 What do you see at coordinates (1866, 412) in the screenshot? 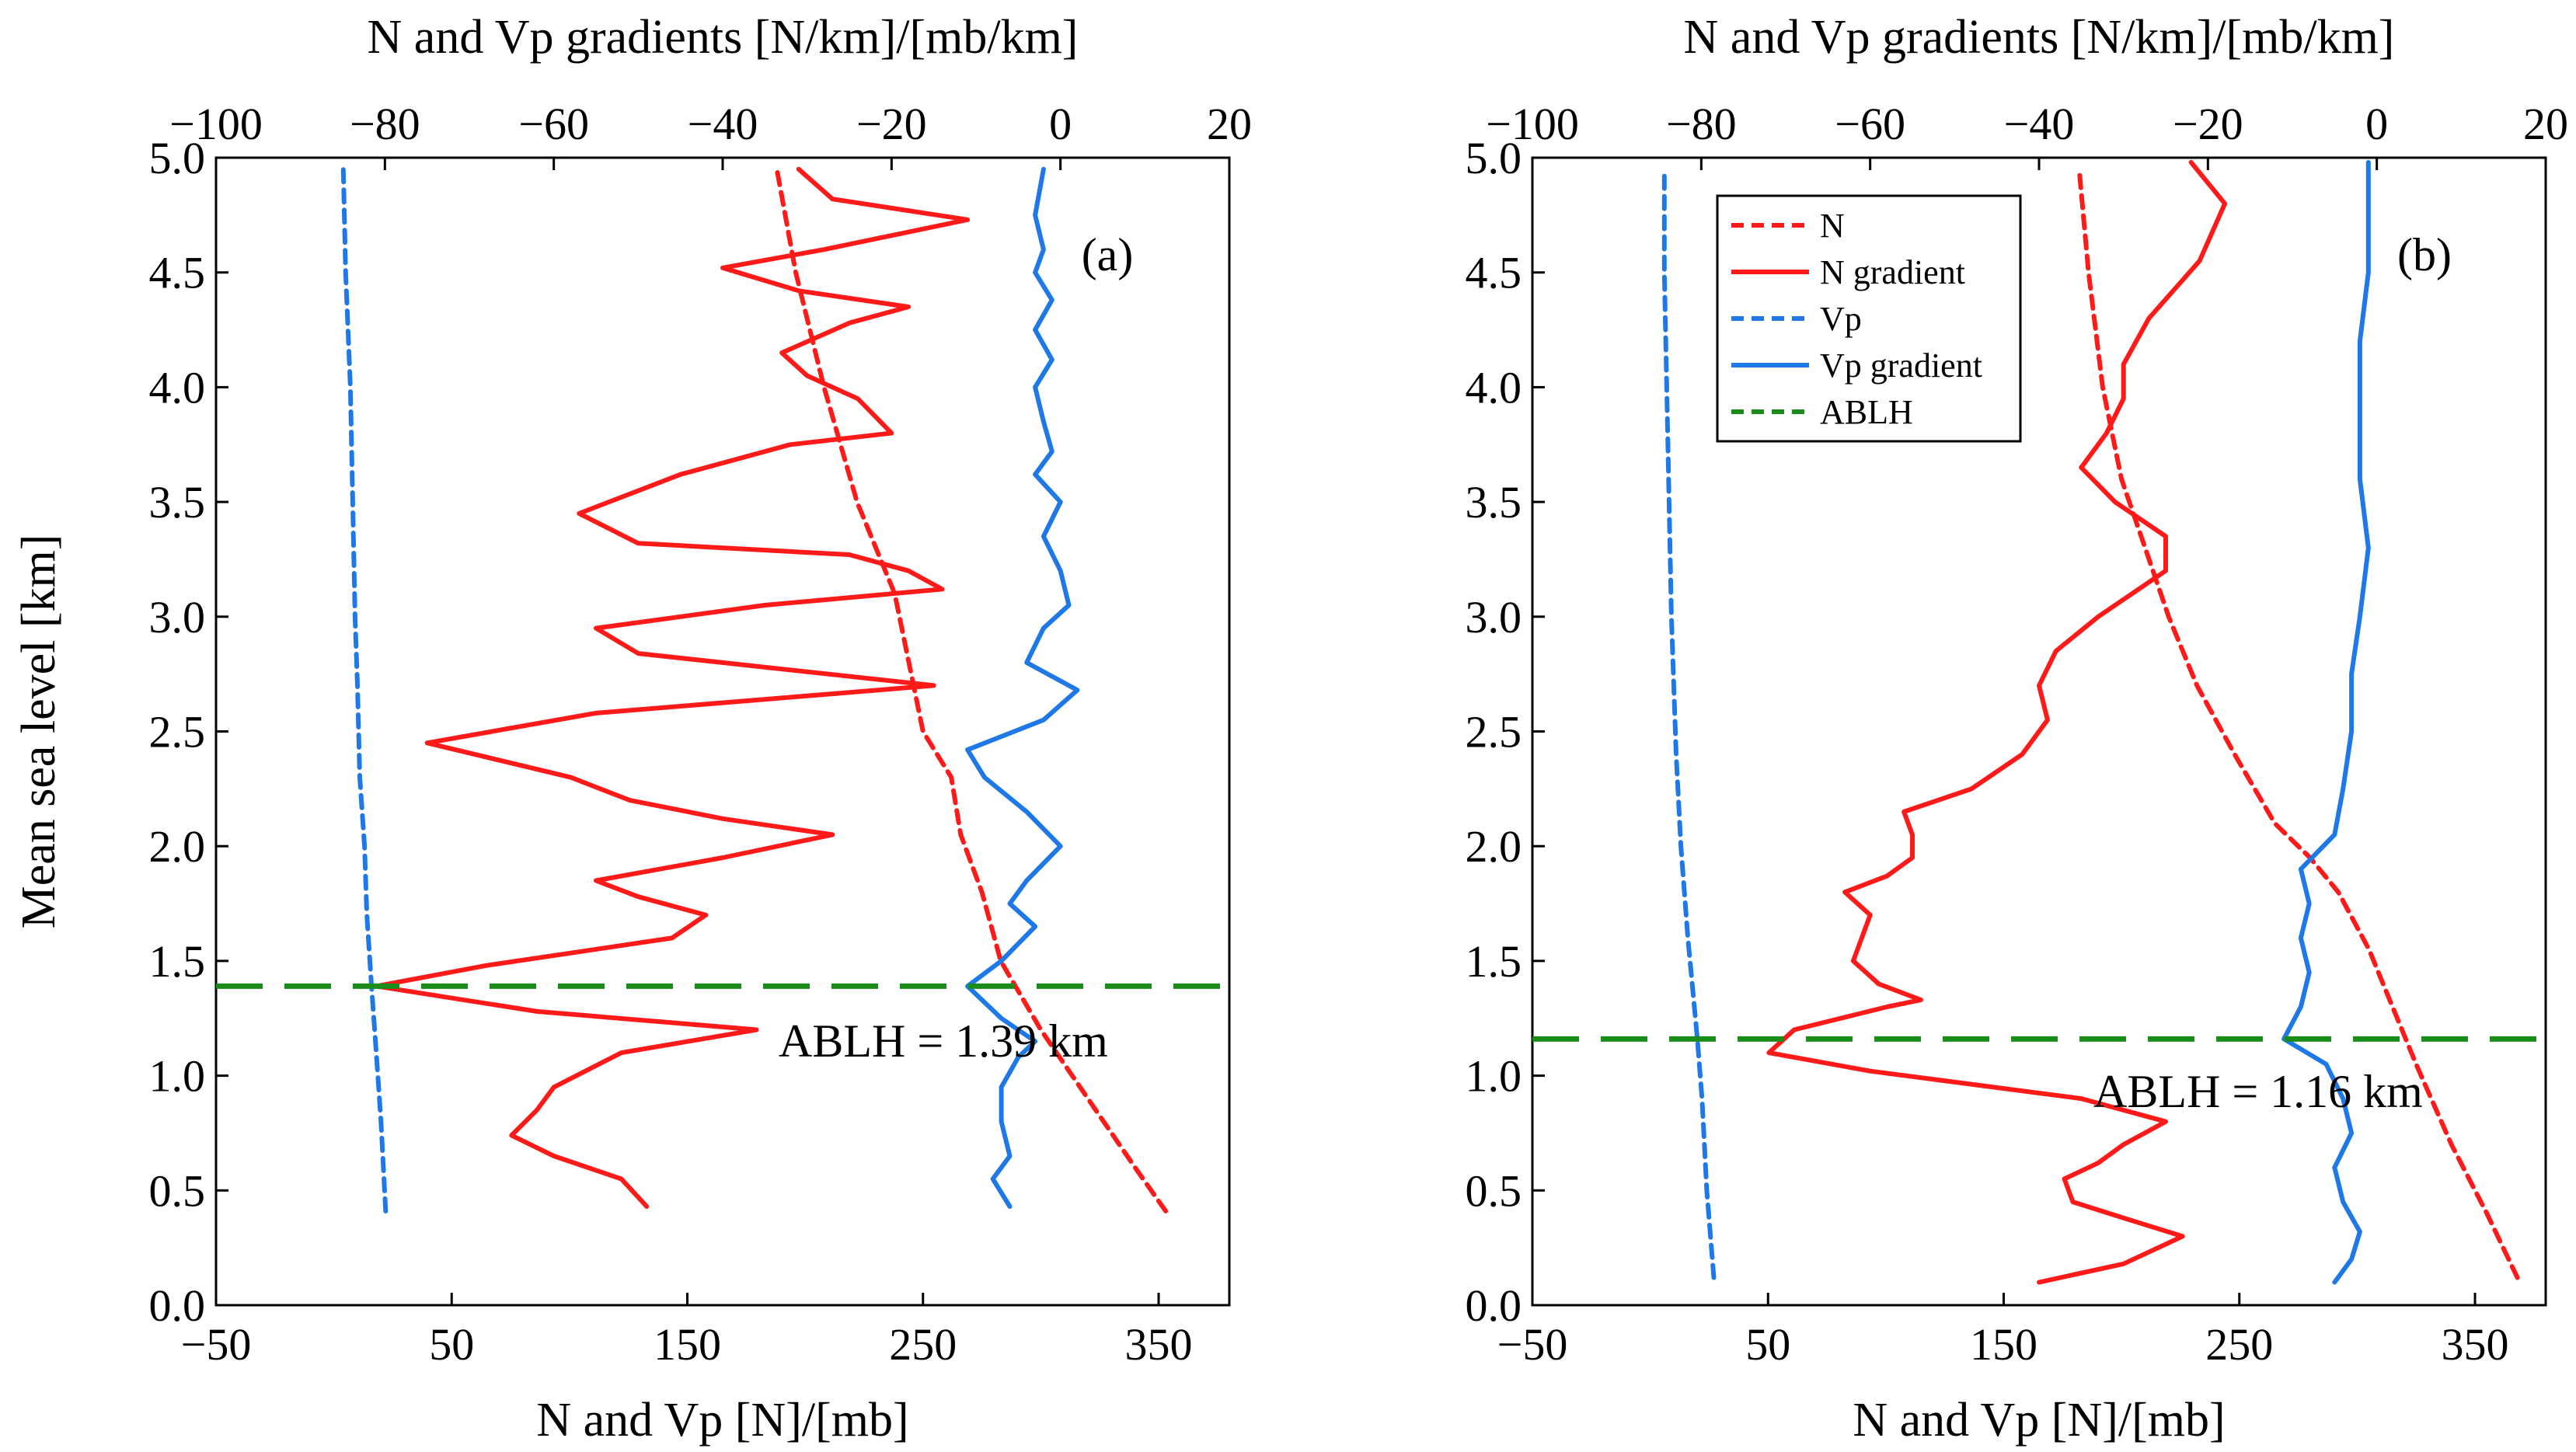
I see `legend-label: ABLH` at bounding box center [1866, 412].